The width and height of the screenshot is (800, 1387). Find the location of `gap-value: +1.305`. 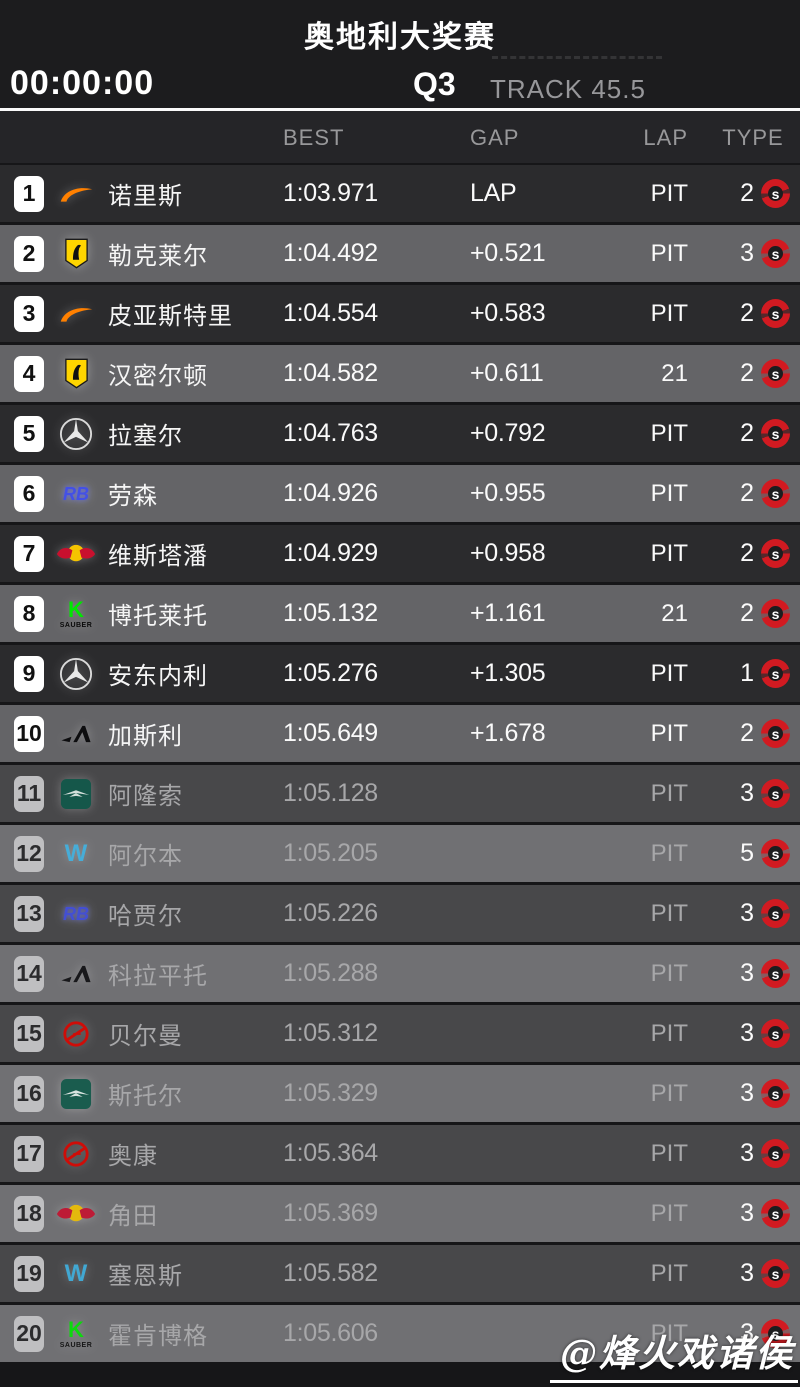

gap-value: +1.305 is located at coordinates (508, 673).